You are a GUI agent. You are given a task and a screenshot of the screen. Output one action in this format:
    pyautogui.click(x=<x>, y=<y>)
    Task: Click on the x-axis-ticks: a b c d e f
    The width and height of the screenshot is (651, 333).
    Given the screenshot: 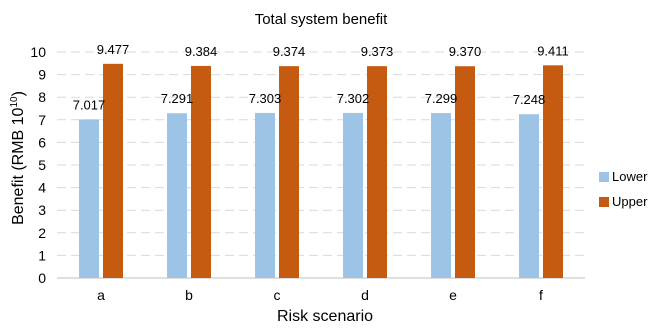 What is the action you would take?
    pyautogui.click(x=320, y=295)
    